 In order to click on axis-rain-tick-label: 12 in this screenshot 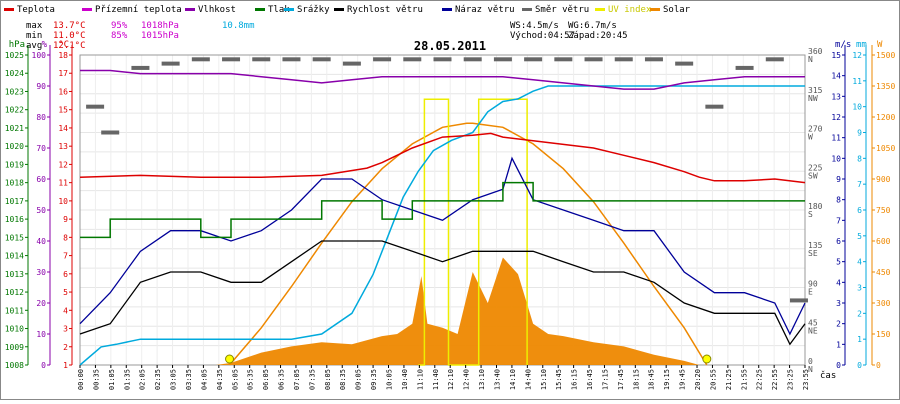, I will do `click(857, 55)`.